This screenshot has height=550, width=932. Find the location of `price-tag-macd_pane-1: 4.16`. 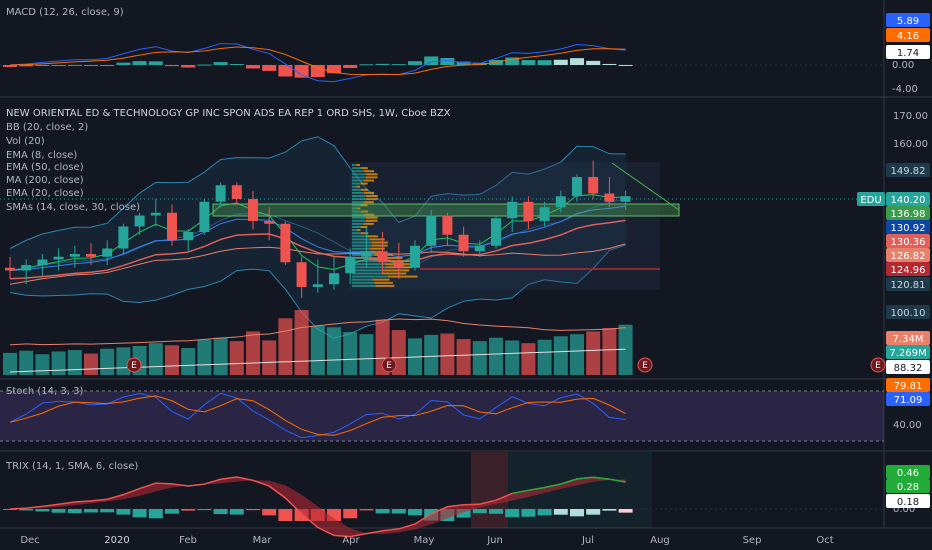

price-tag-macd_pane-1: 4.16 is located at coordinates (908, 35).